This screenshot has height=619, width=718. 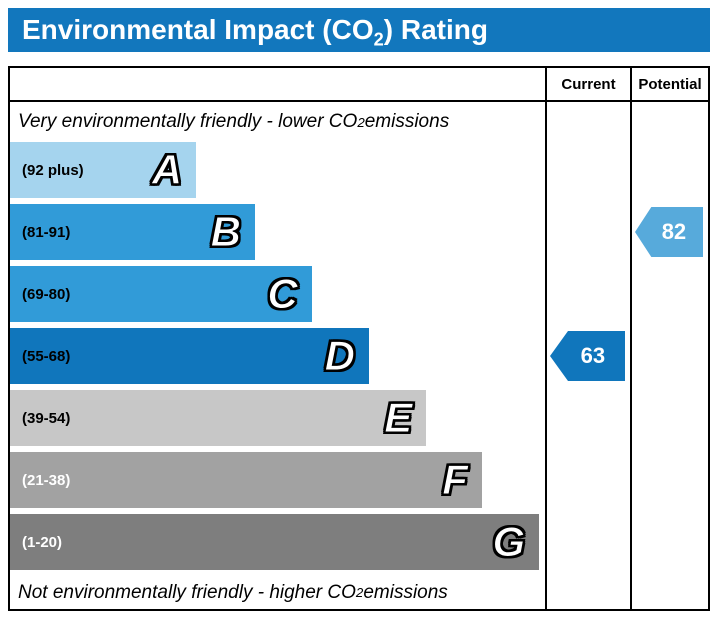 I want to click on band-row-f: (21-38) F, so click(x=277, y=483).